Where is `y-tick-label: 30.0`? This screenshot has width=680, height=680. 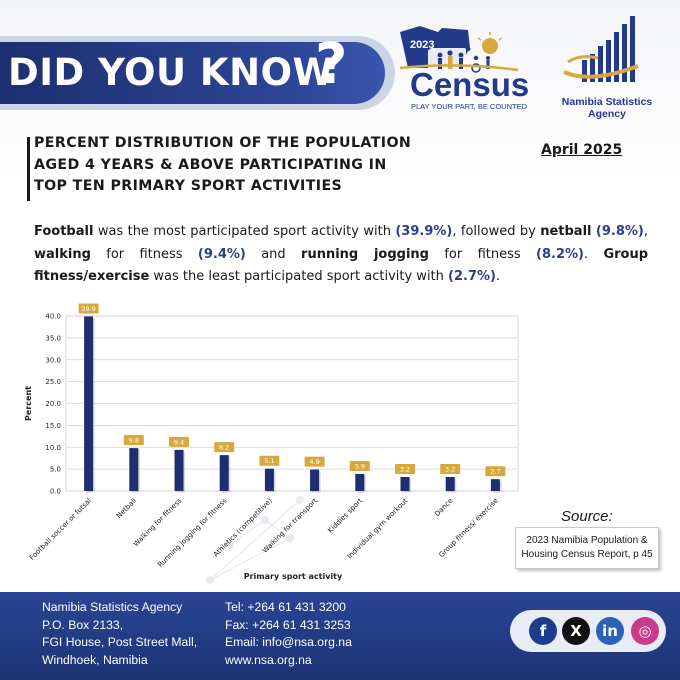
y-tick-label: 30.0 is located at coordinates (53, 360).